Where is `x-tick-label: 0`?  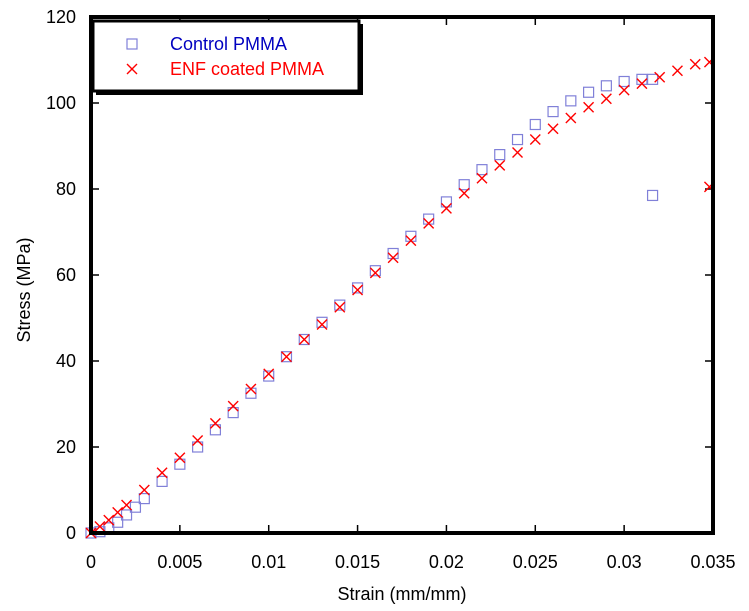
x-tick-label: 0 is located at coordinates (91, 562).